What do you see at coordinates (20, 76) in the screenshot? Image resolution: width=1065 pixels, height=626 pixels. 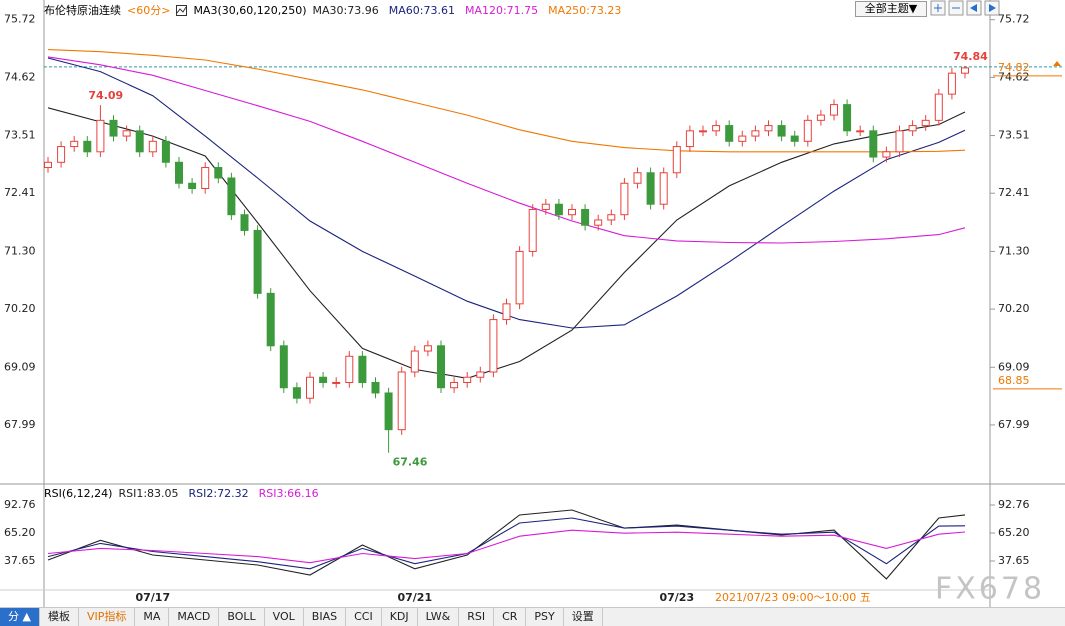 I see `y-tick-label-left: 74.62` at bounding box center [20, 76].